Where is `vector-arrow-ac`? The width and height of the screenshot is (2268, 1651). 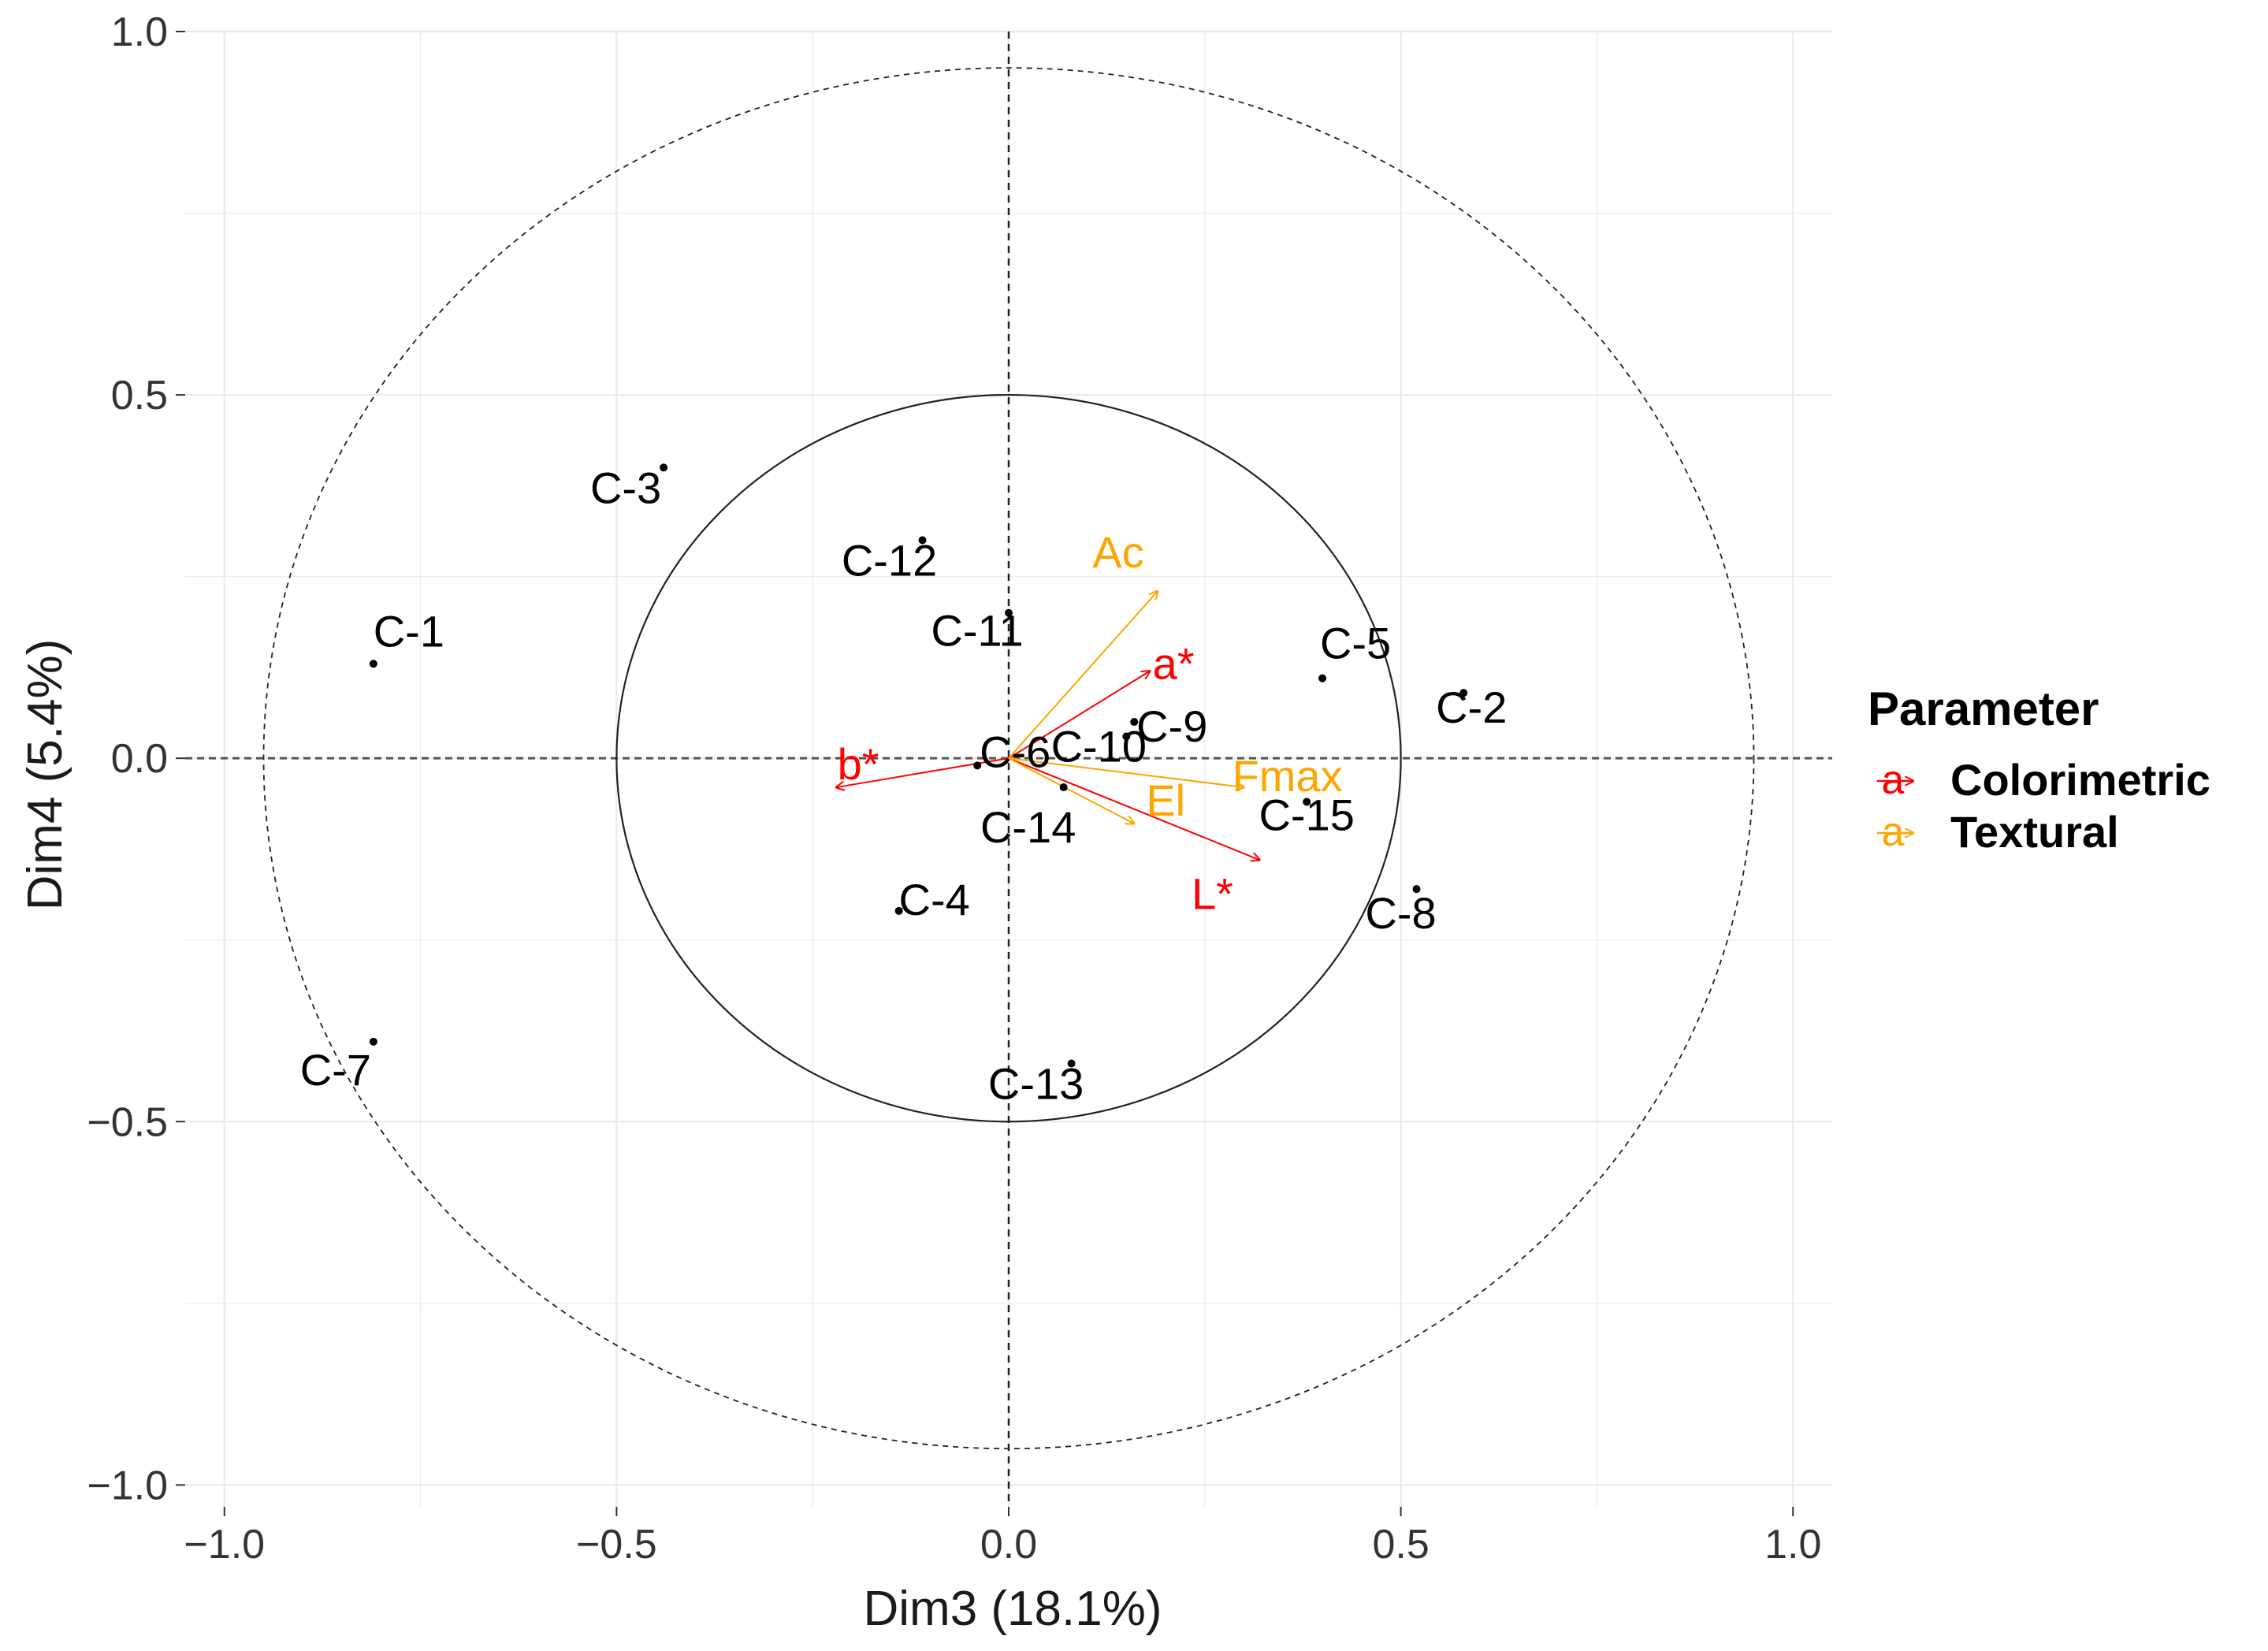
vector-arrow-ac is located at coordinates (1083, 675).